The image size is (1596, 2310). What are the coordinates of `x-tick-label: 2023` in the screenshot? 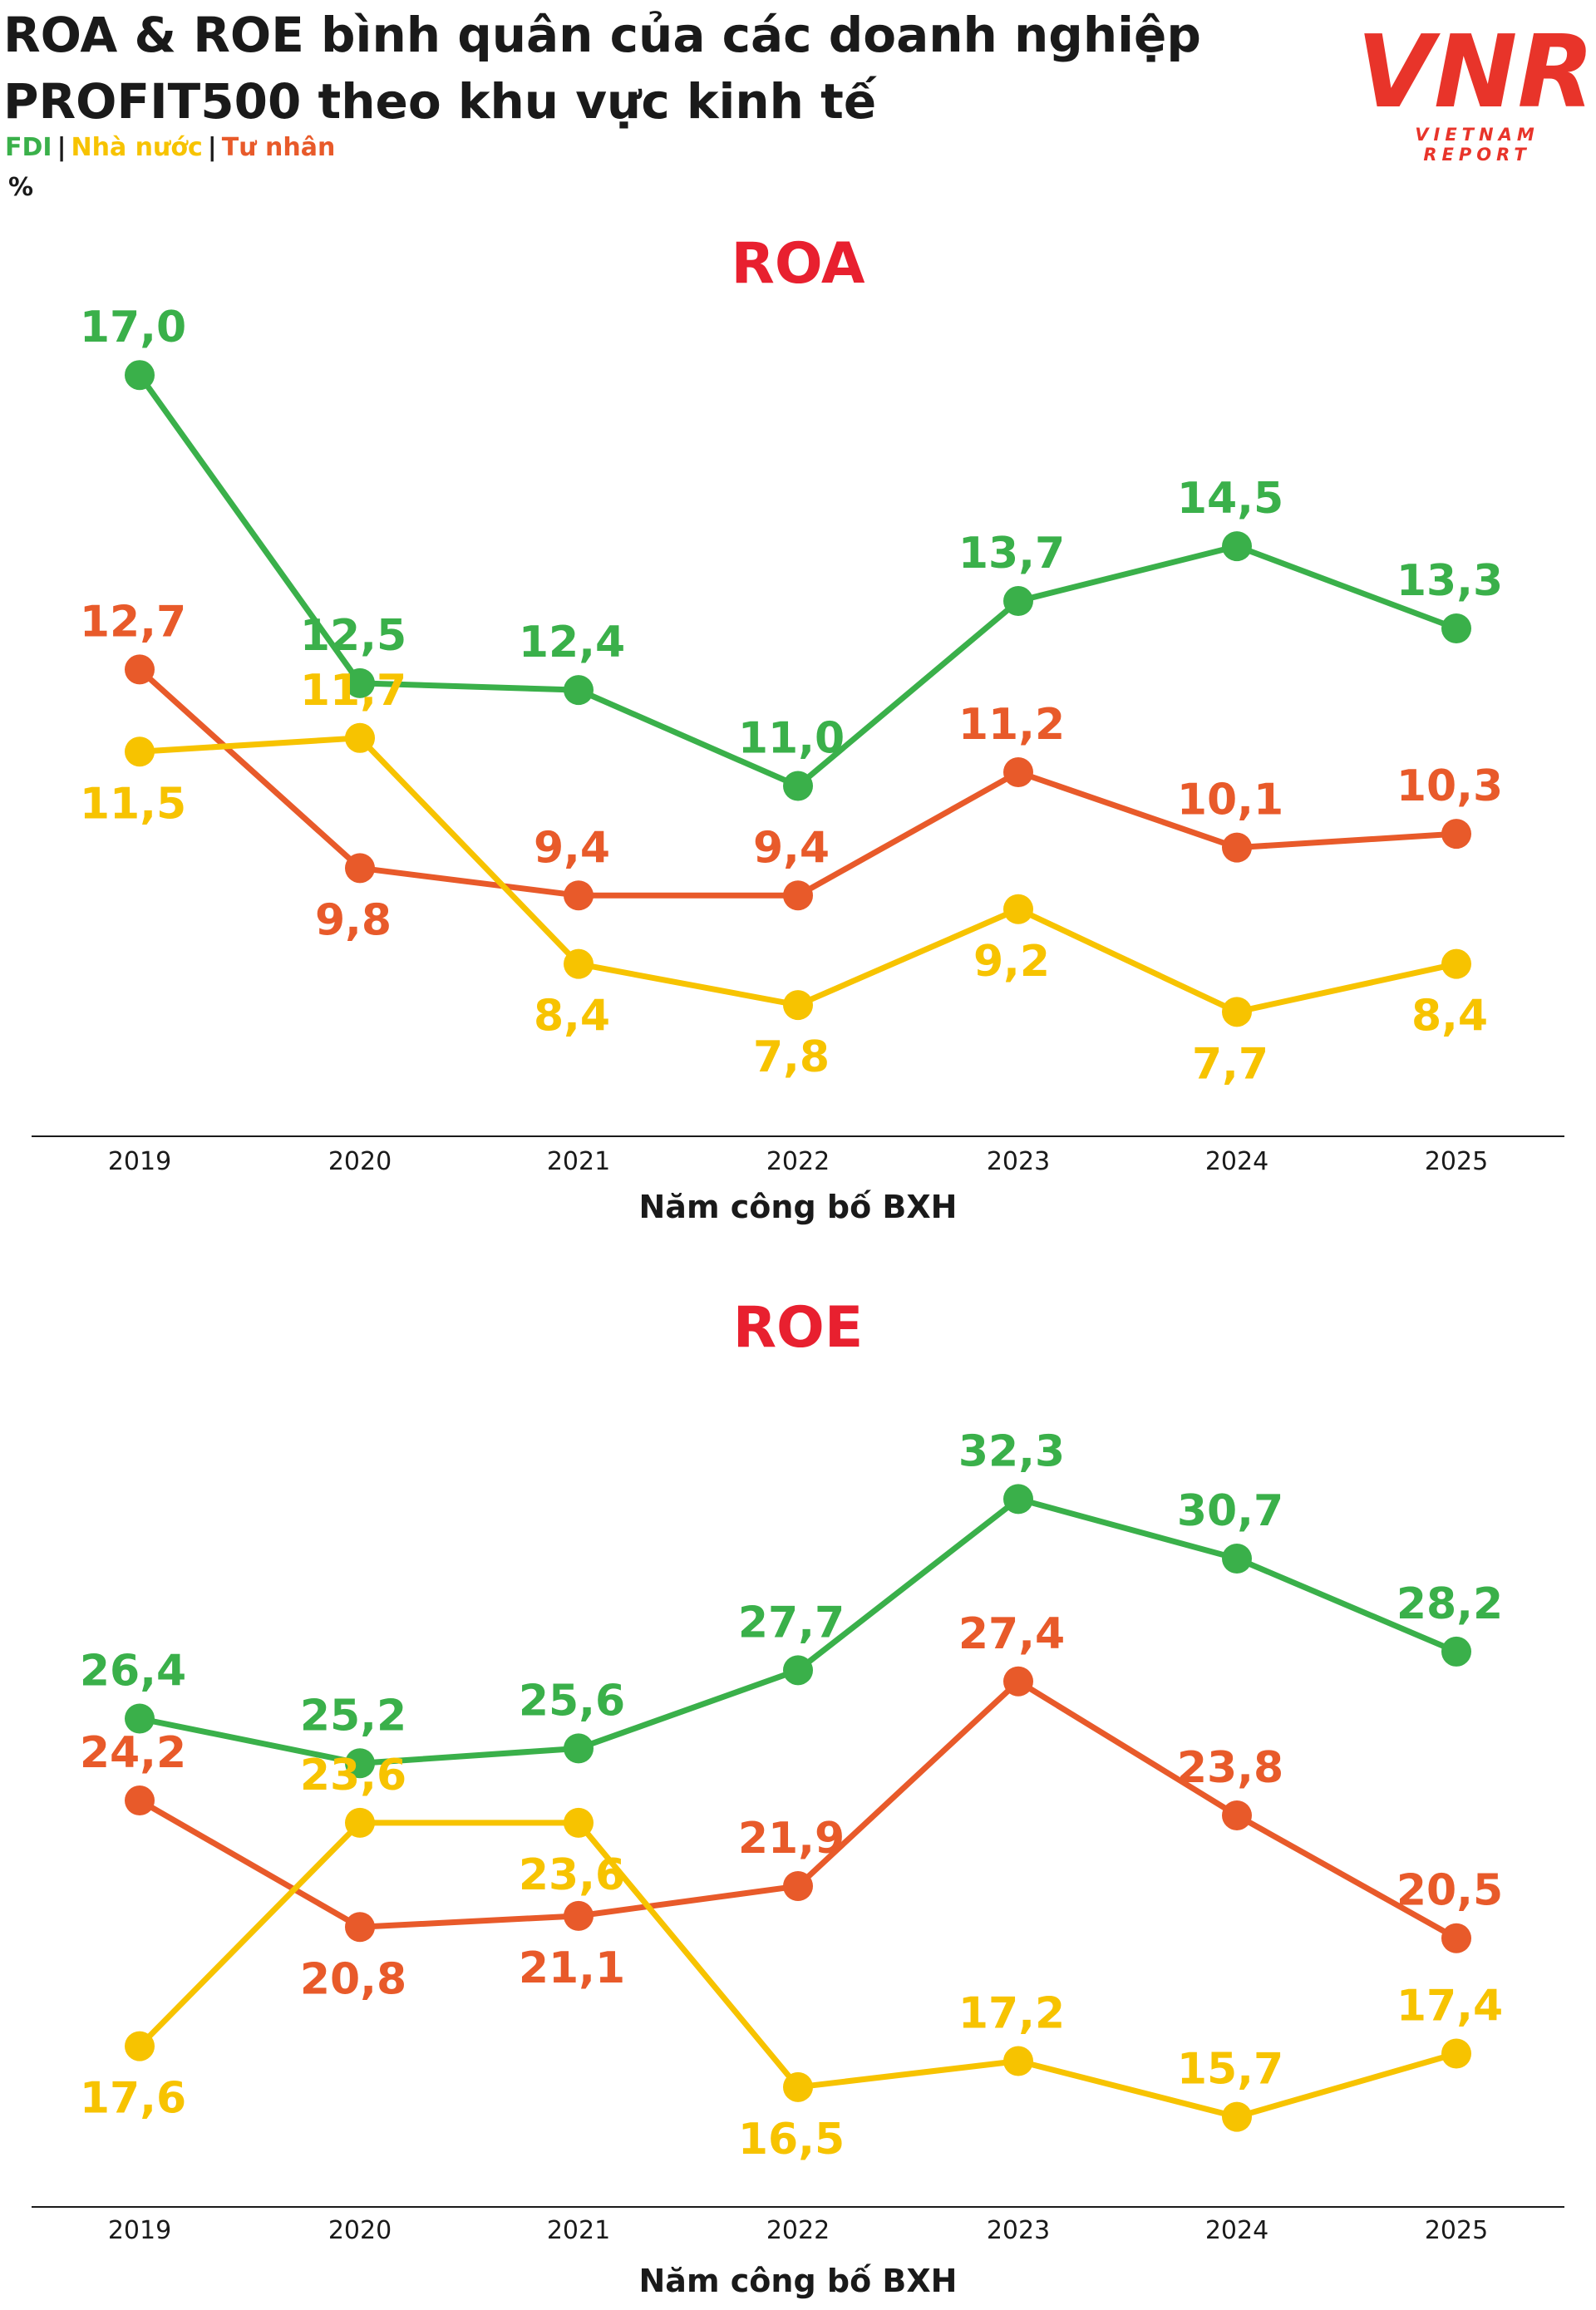 It's located at (1019, 1162).